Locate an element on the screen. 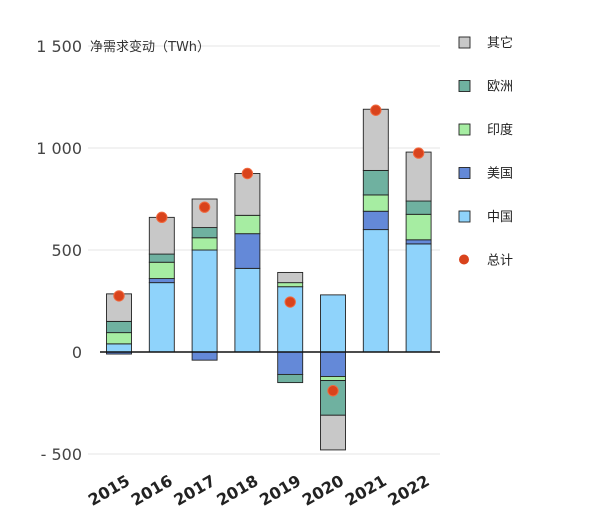 The width and height of the screenshot is (603, 520). legend-label: 印度 is located at coordinates (500, 130).